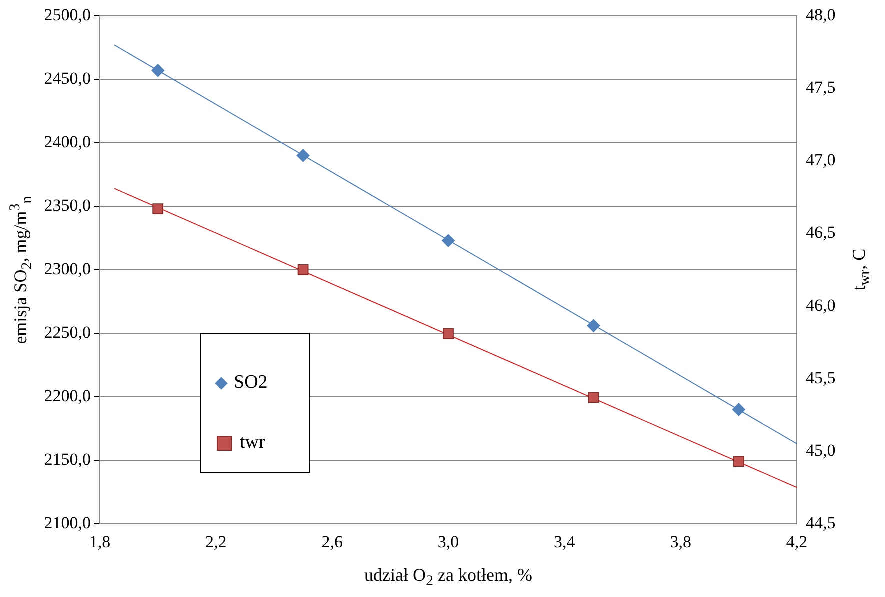 This screenshot has width=885, height=597. Describe the element at coordinates (797, 542) in the screenshot. I see `x-tick-label: 4,2` at that location.